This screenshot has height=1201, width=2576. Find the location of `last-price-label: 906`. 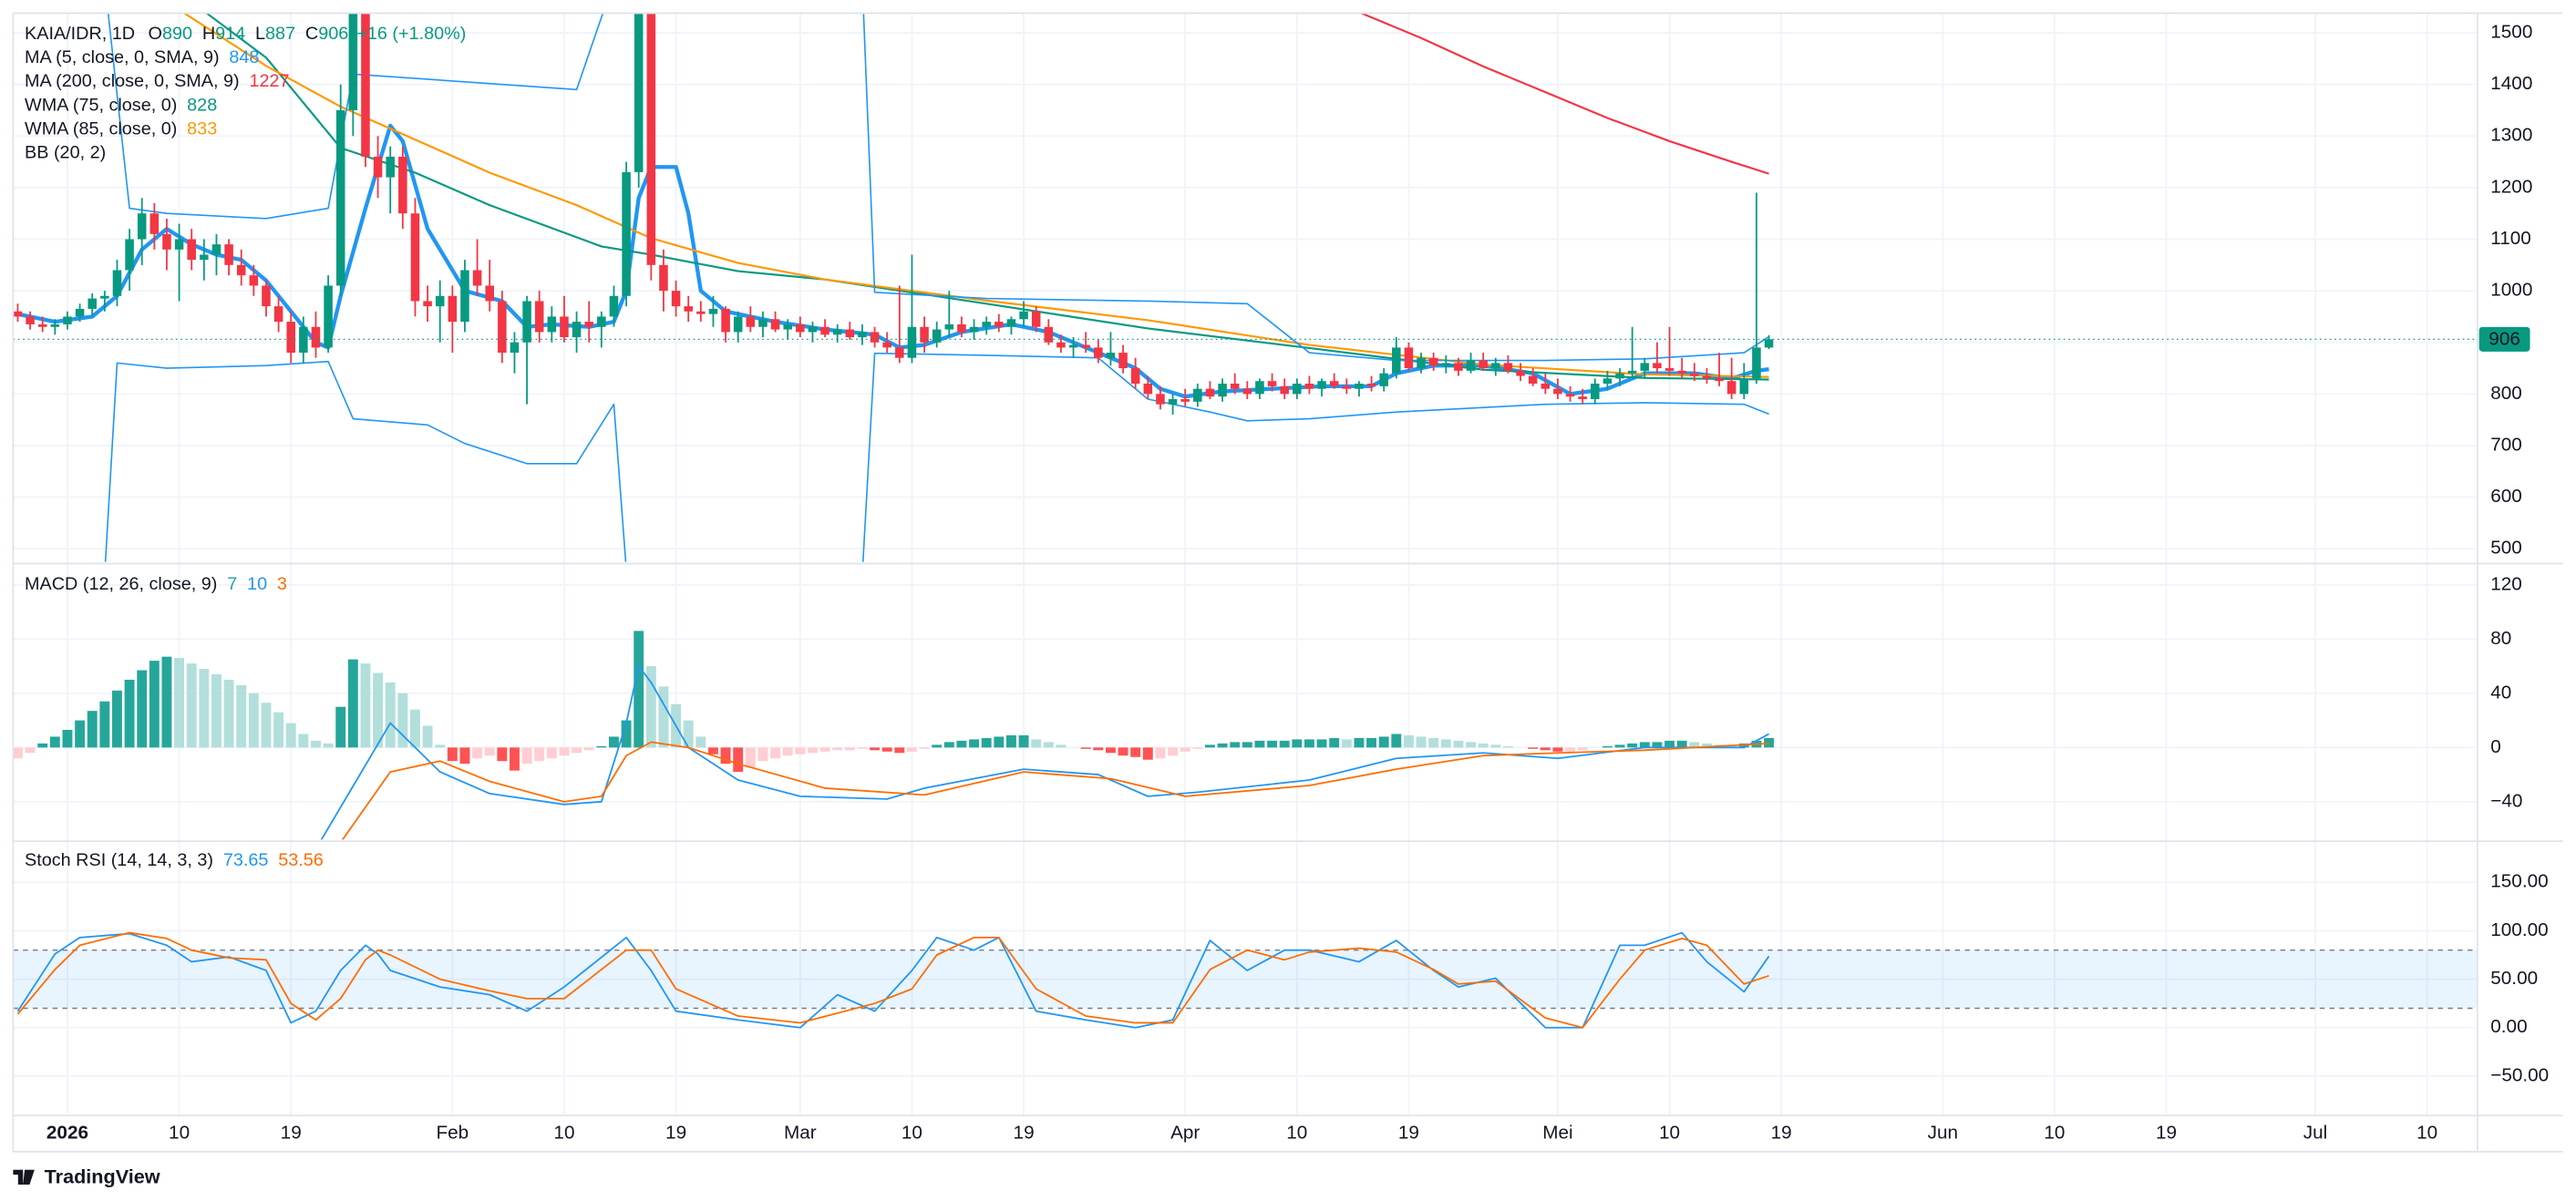

last-price-label: 906 is located at coordinates (2504, 340).